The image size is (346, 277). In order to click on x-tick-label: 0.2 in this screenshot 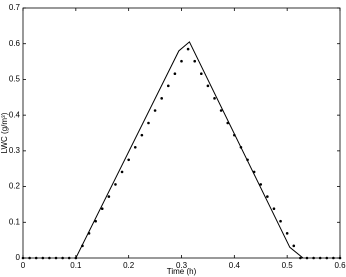, I will do `click(129, 265)`.